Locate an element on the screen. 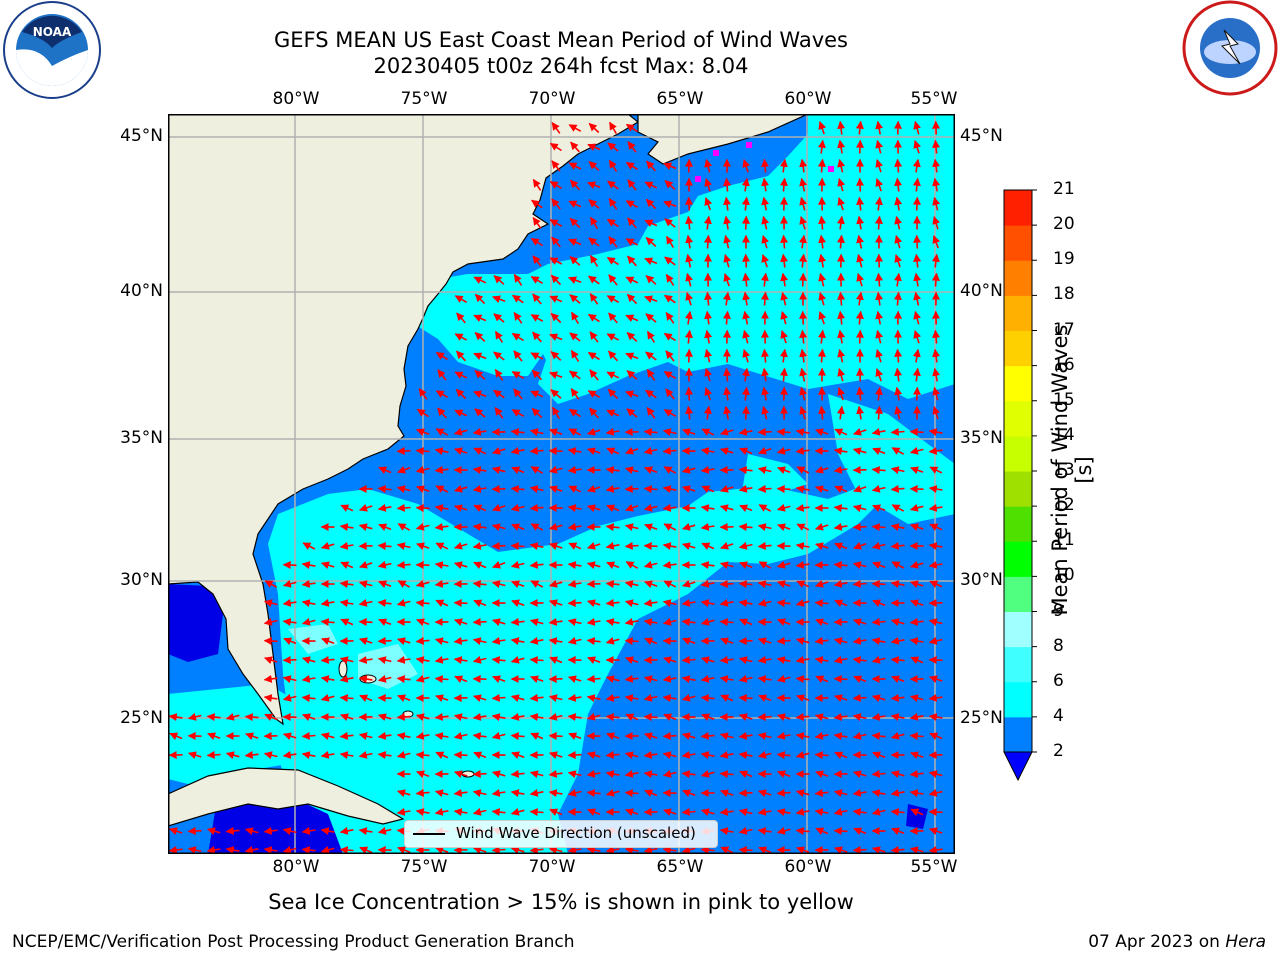 This screenshot has height=960, width=1280. lon-tick-top: 80°W is located at coordinates (296, 99).